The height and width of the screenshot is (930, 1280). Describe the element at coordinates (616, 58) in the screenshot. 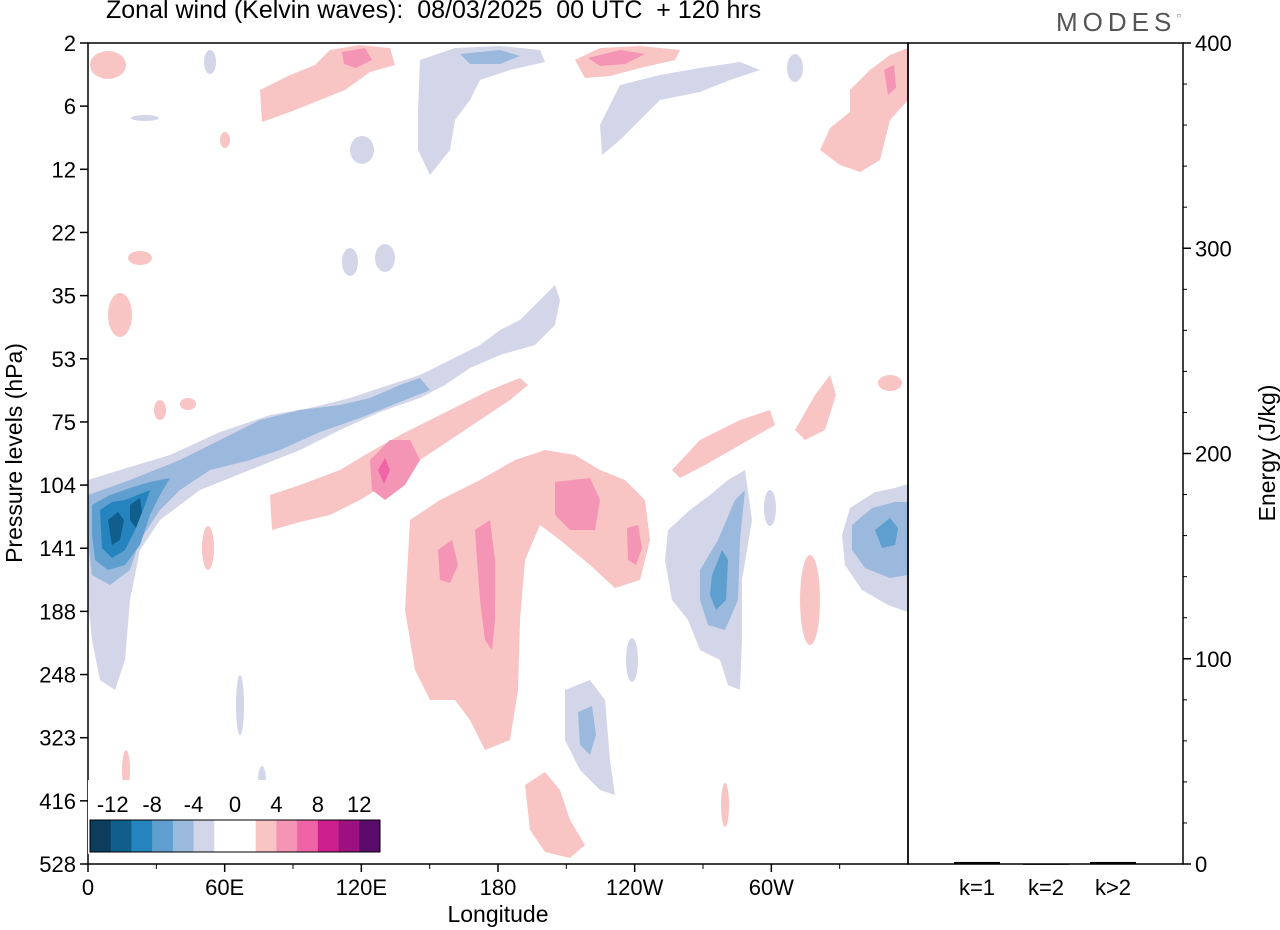

I see `pos-upper-right-core` at that location.